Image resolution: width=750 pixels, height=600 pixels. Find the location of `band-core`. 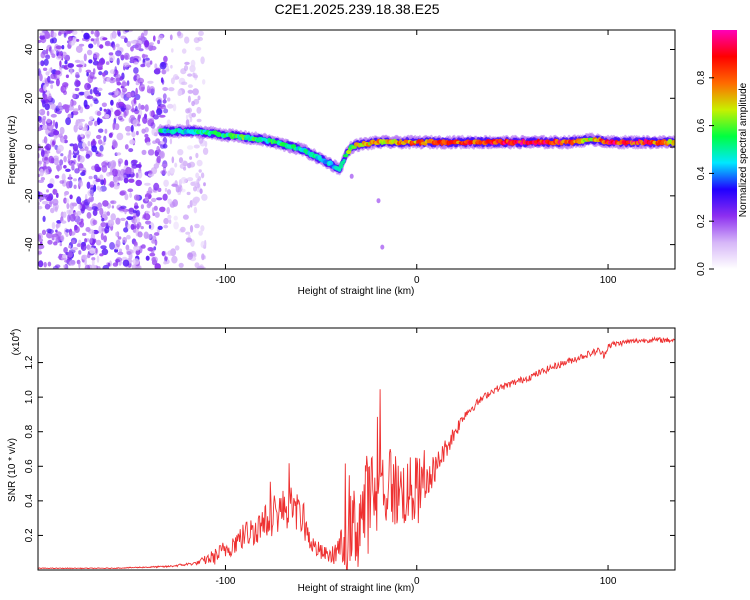

band-core is located at coordinates (354, 147).